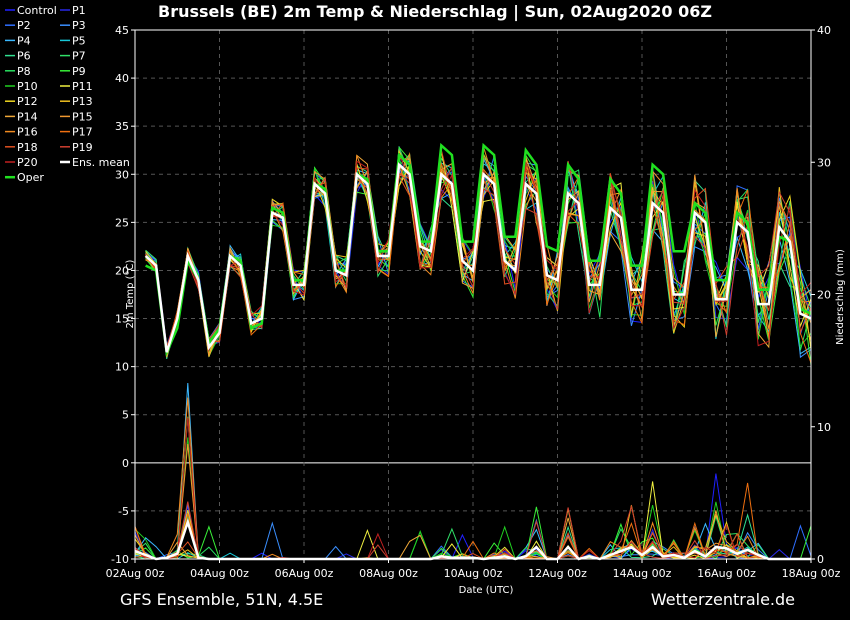 The height and width of the screenshot is (620, 850). What do you see at coordinates (130, 293) in the screenshot?
I see `y-axis-label: 2m Temp (°C)` at bounding box center [130, 293].